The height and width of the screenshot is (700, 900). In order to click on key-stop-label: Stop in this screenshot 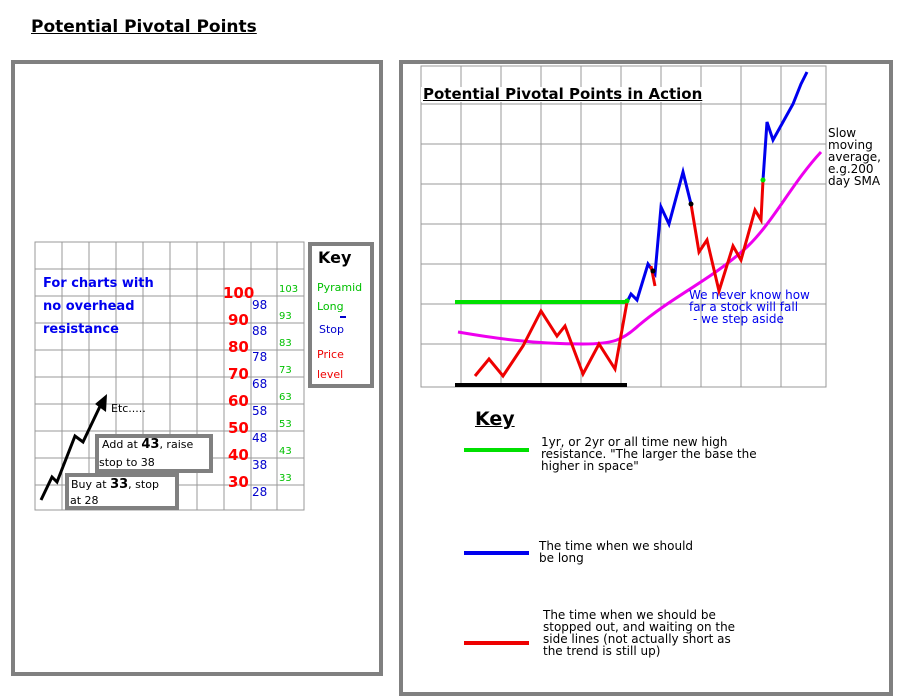, I will do `click(332, 329)`.